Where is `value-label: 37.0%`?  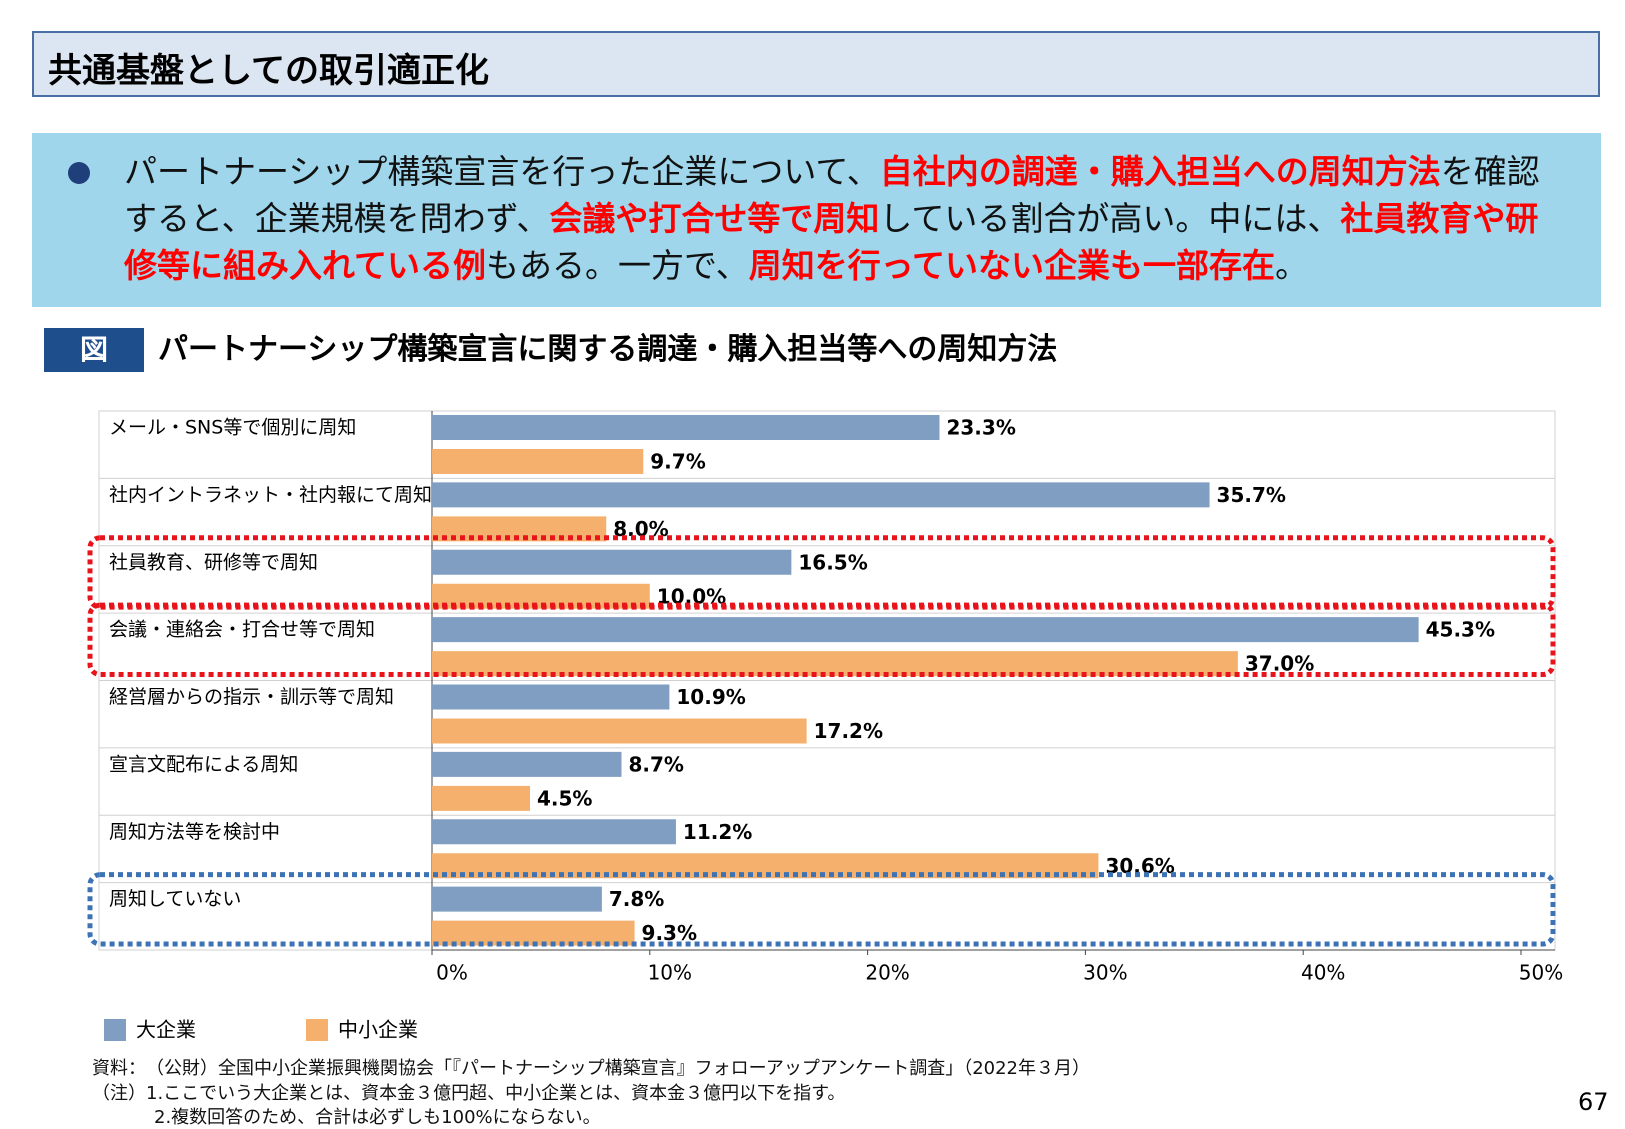
value-label: 37.0% is located at coordinates (1279, 664).